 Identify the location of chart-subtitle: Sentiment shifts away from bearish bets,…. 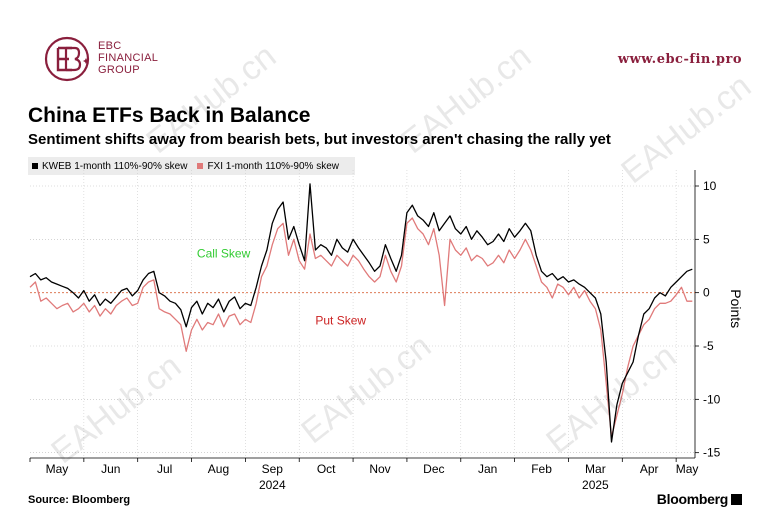
(319, 139).